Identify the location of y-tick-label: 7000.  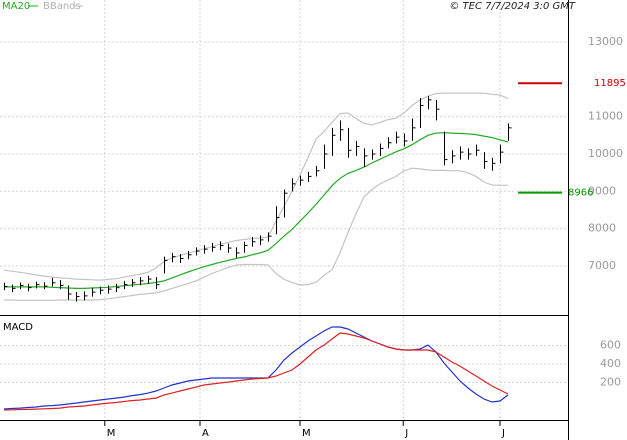
(602, 265).